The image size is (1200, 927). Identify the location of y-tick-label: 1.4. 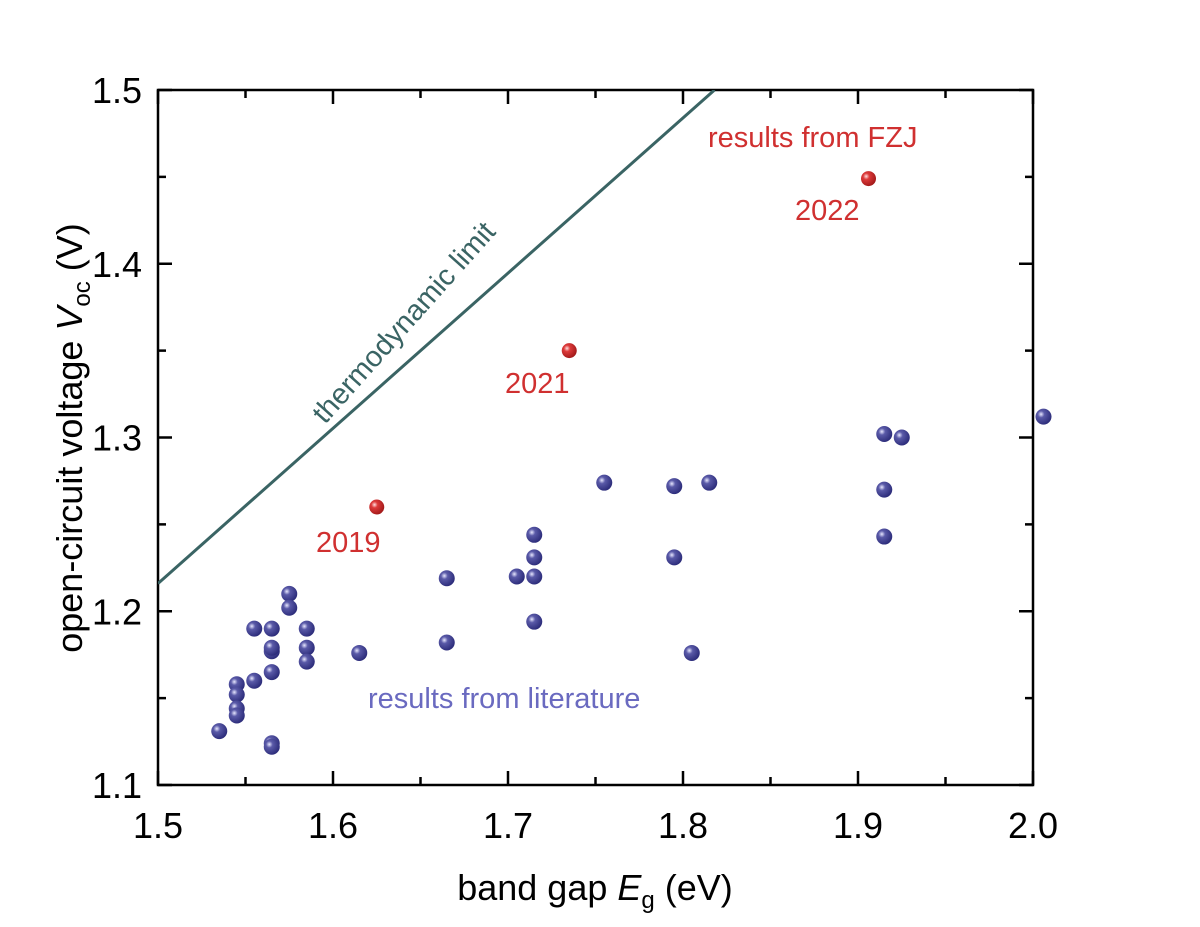
(117, 264).